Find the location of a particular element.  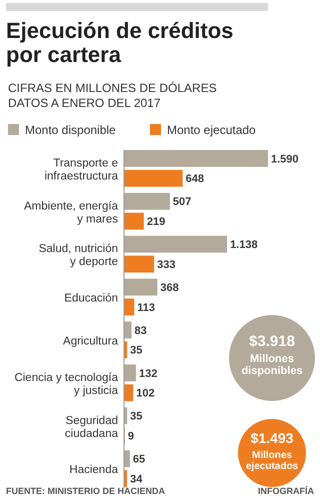

legend-label: Monto ejecutado is located at coordinates (211, 130).